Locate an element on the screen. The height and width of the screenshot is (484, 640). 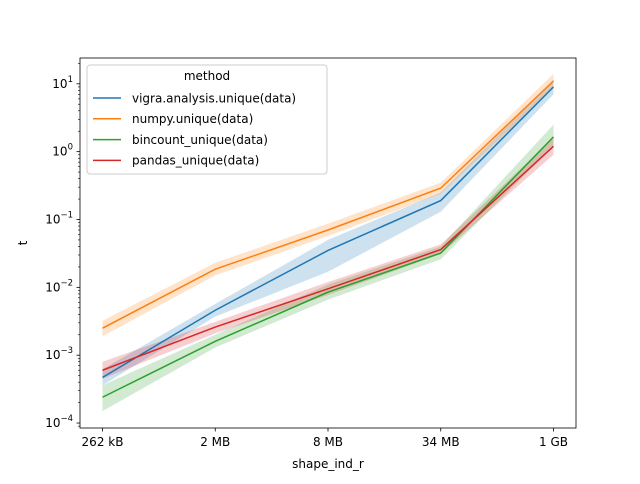
x-axis-ticks: 262 kB 2 MB 8 MB 34 MB 1 GB is located at coordinates (325, 438).